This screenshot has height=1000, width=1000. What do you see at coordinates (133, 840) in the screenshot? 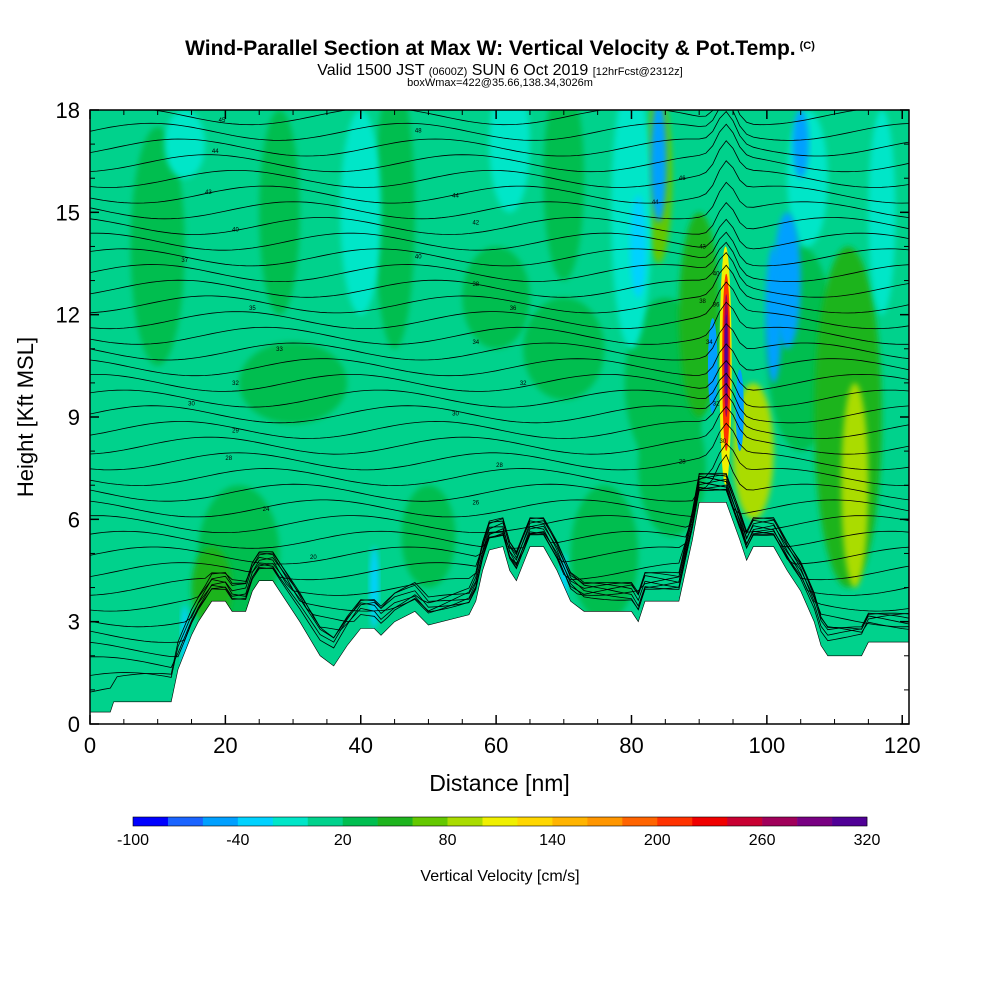
I see `colorbar-tick-label: -100` at bounding box center [133, 840].